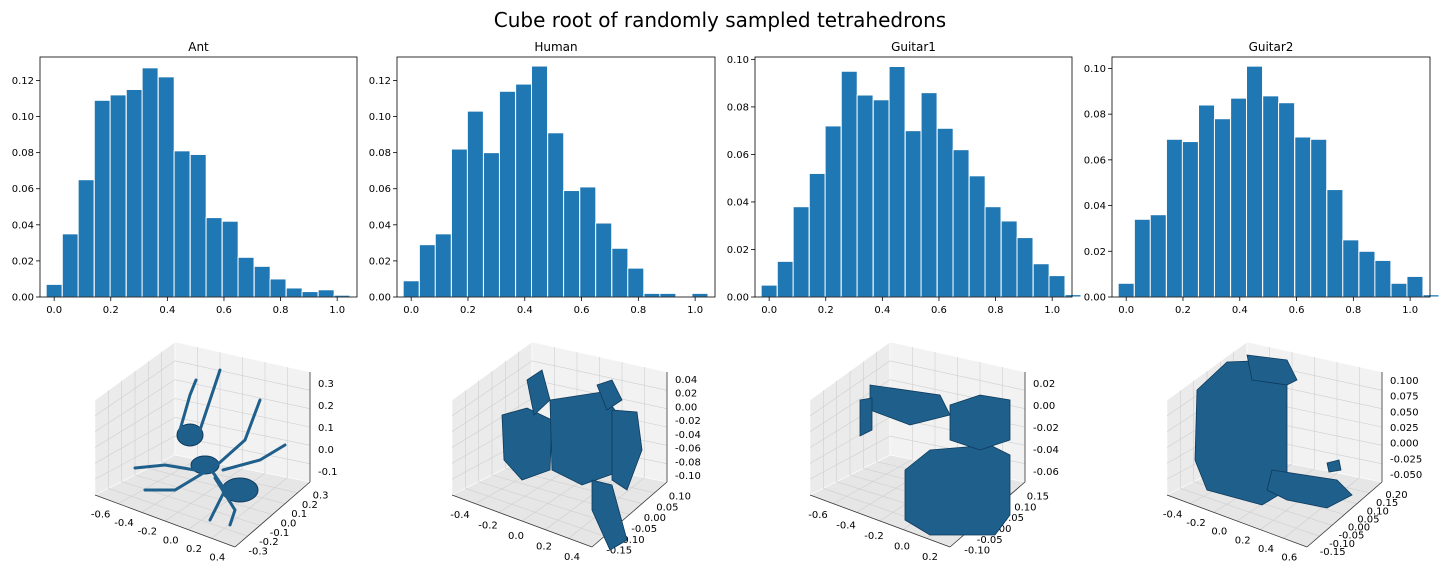  I want to click on z-tick-label: 0.025, so click(1404, 428).